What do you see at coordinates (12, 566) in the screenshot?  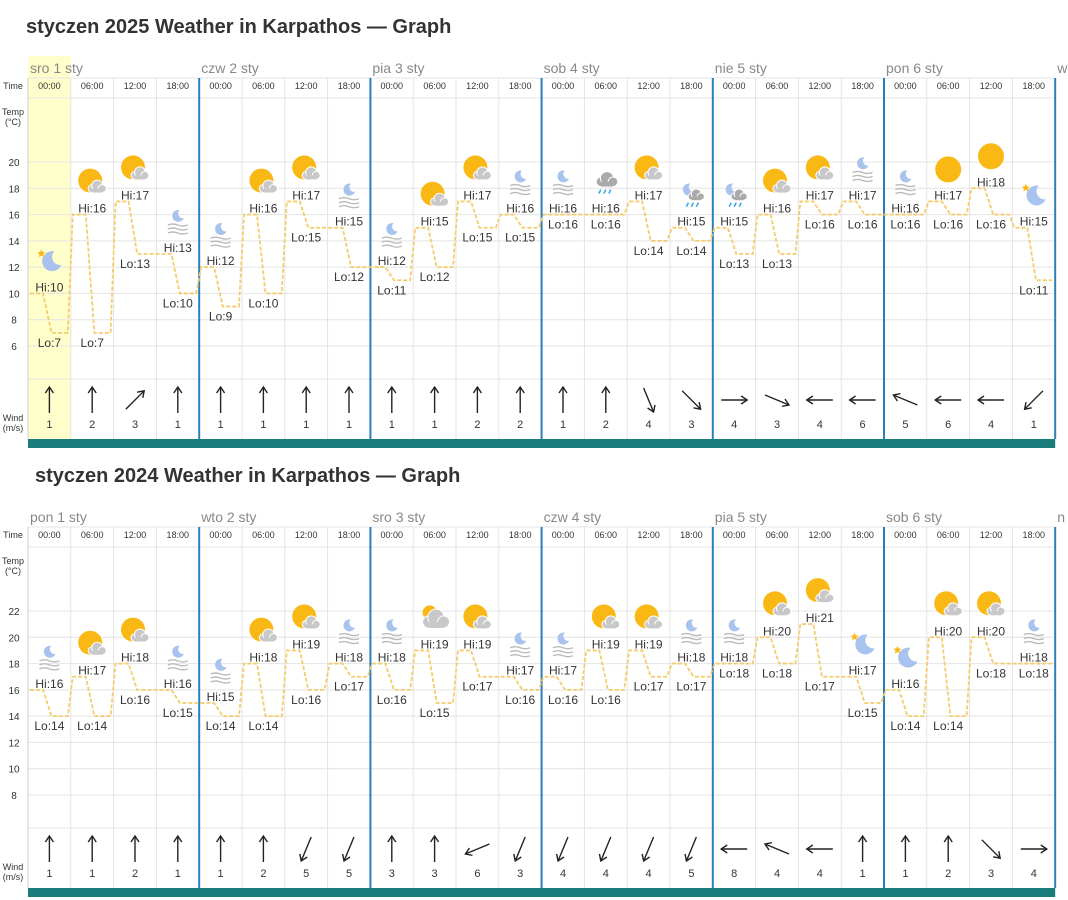 I see `temp-axis-label: Temp (°C)` at bounding box center [12, 566].